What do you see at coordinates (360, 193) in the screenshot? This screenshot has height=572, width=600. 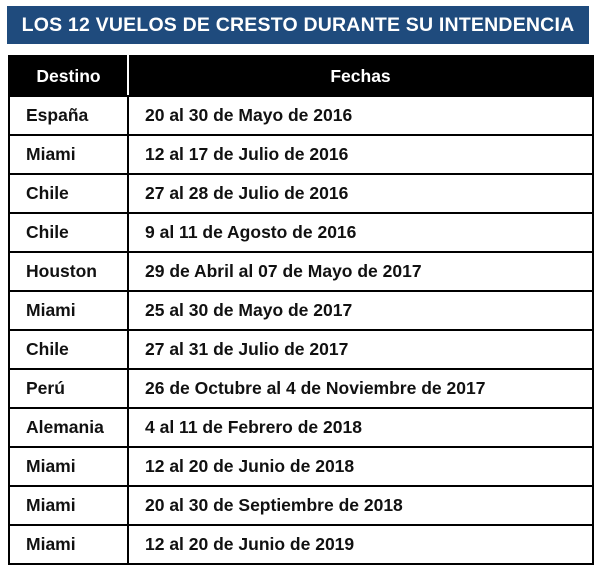 I see `cell-fechas: 27 al 28 de Julio de 2016` at bounding box center [360, 193].